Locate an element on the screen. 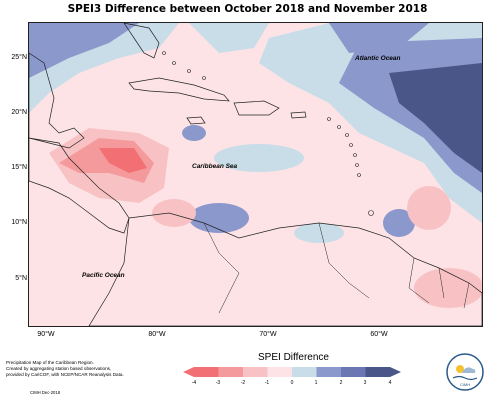 The image size is (495, 400). field-blue-venezuela is located at coordinates (319, 233).